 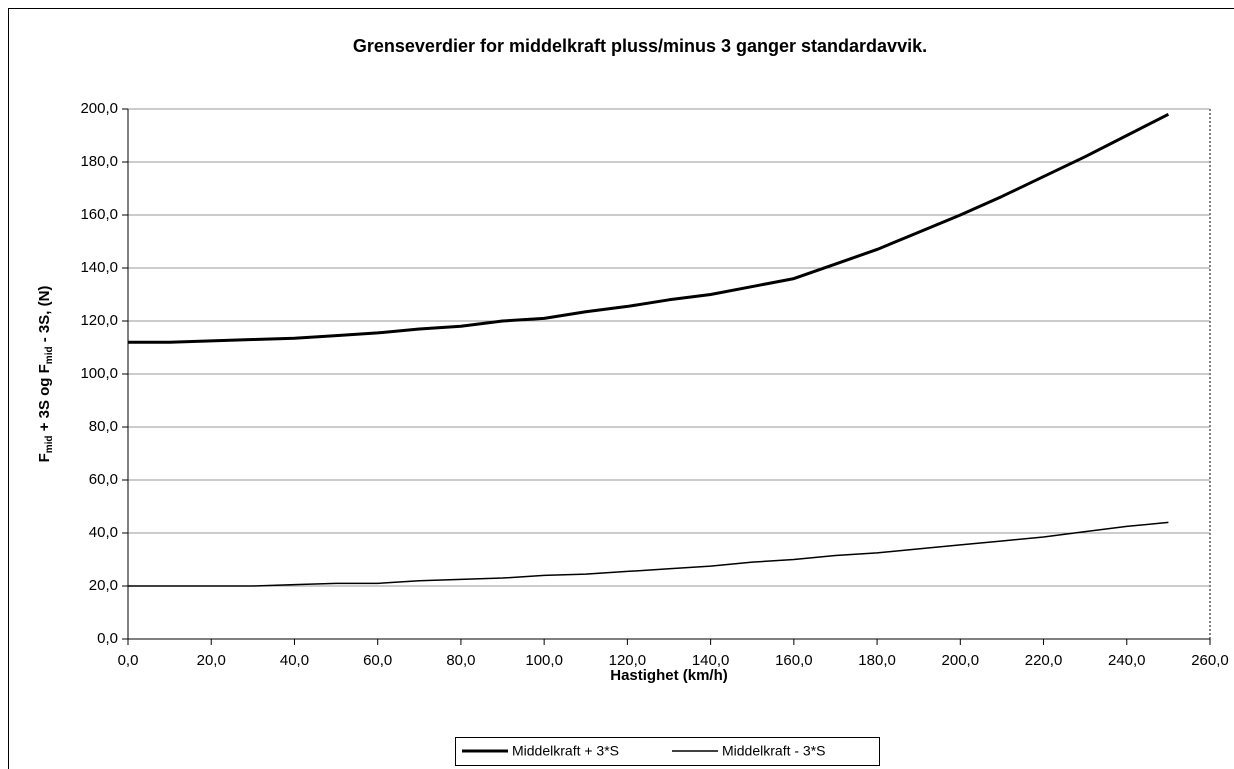 I want to click on x-tick-label: 60,0, so click(x=377, y=660).